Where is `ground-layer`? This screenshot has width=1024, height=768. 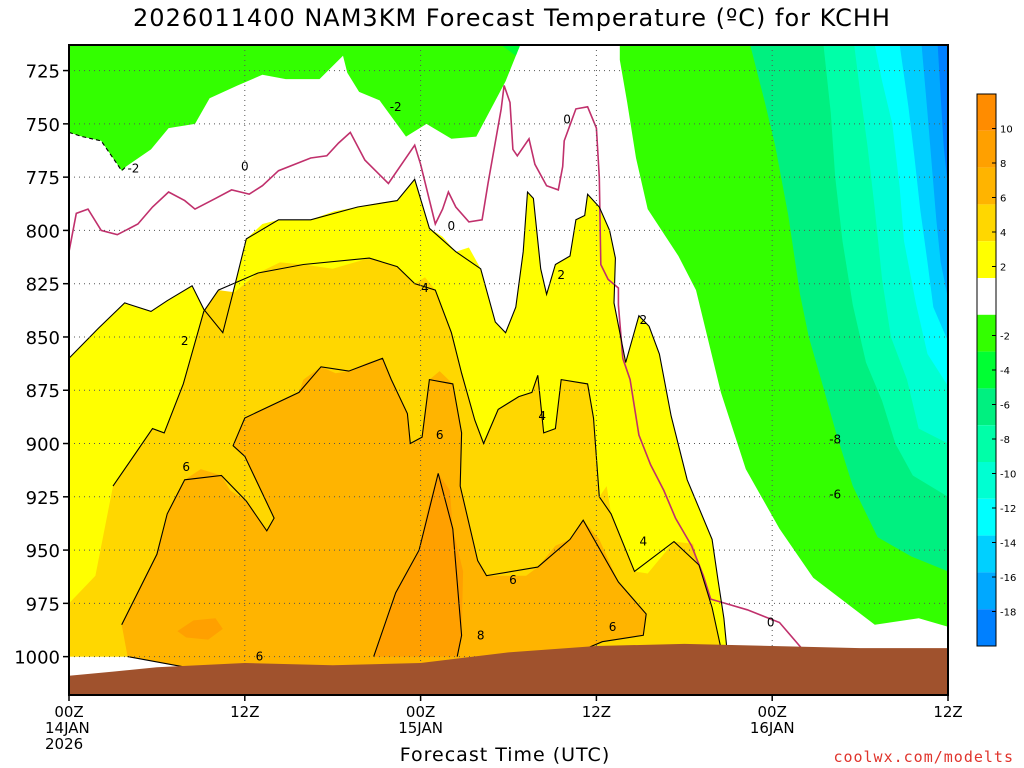
ground-layer is located at coordinates (508, 669).